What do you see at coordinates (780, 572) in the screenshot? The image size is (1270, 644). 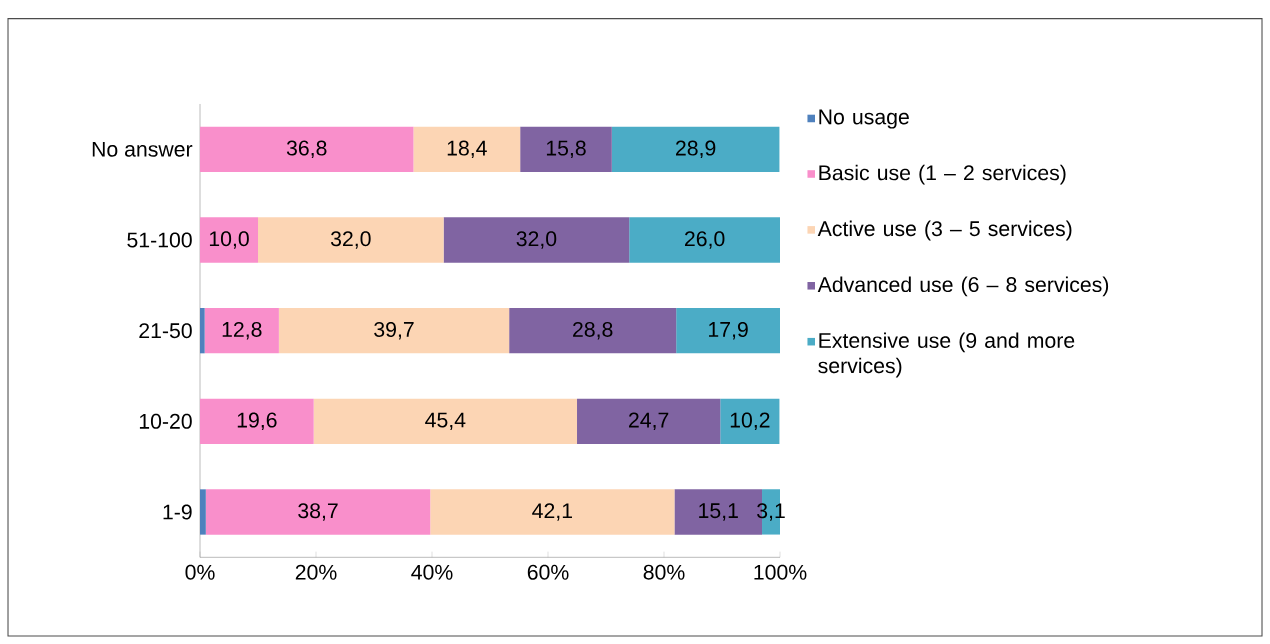 I see `x-tick-label: 100%` at bounding box center [780, 572].